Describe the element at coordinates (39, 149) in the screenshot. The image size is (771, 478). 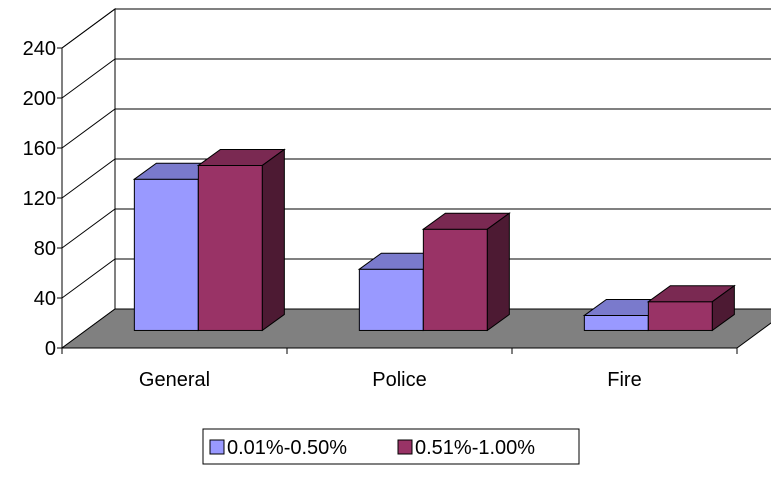
I see `y-tick-label: 160` at that location.